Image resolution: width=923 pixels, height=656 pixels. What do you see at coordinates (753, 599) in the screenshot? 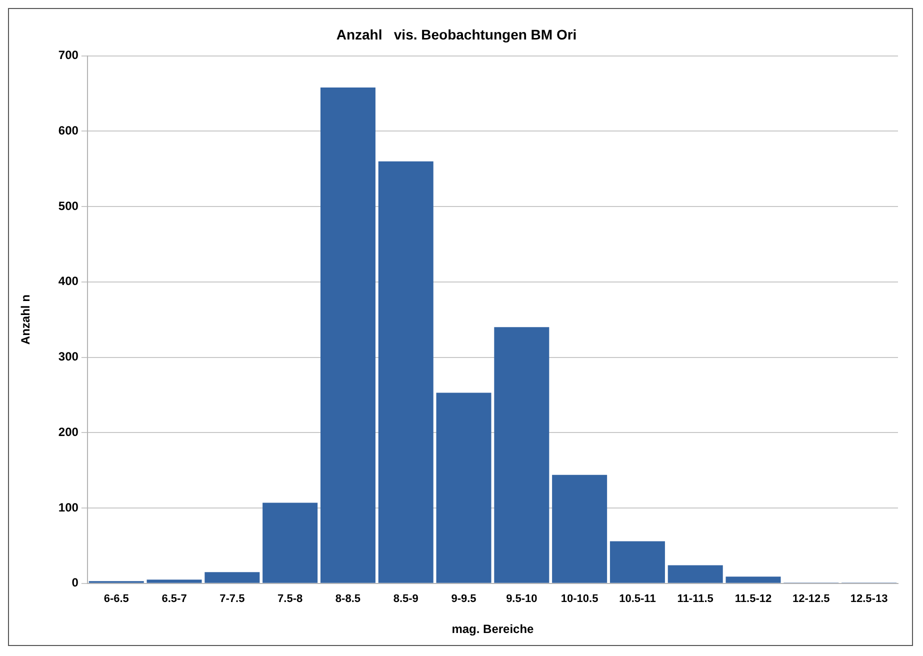
I see `x-tick-label: 11.5-12` at bounding box center [753, 599].